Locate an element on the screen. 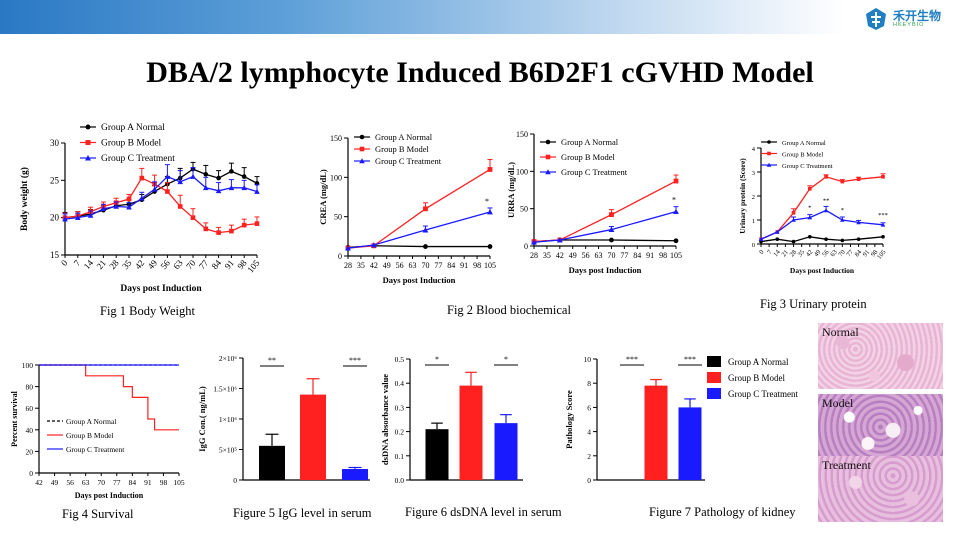  x-tick-label: 77 is located at coordinates (624, 255).